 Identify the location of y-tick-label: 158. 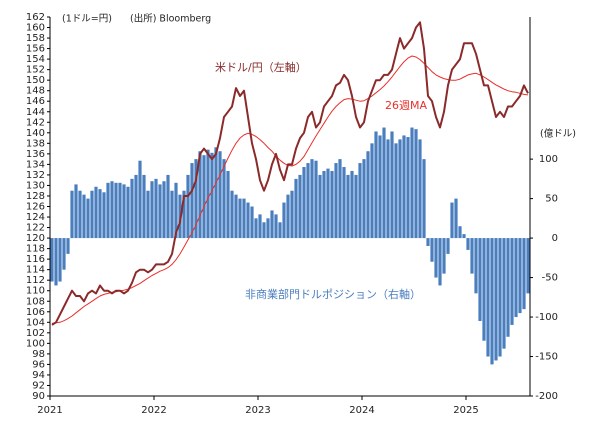
(35, 38).